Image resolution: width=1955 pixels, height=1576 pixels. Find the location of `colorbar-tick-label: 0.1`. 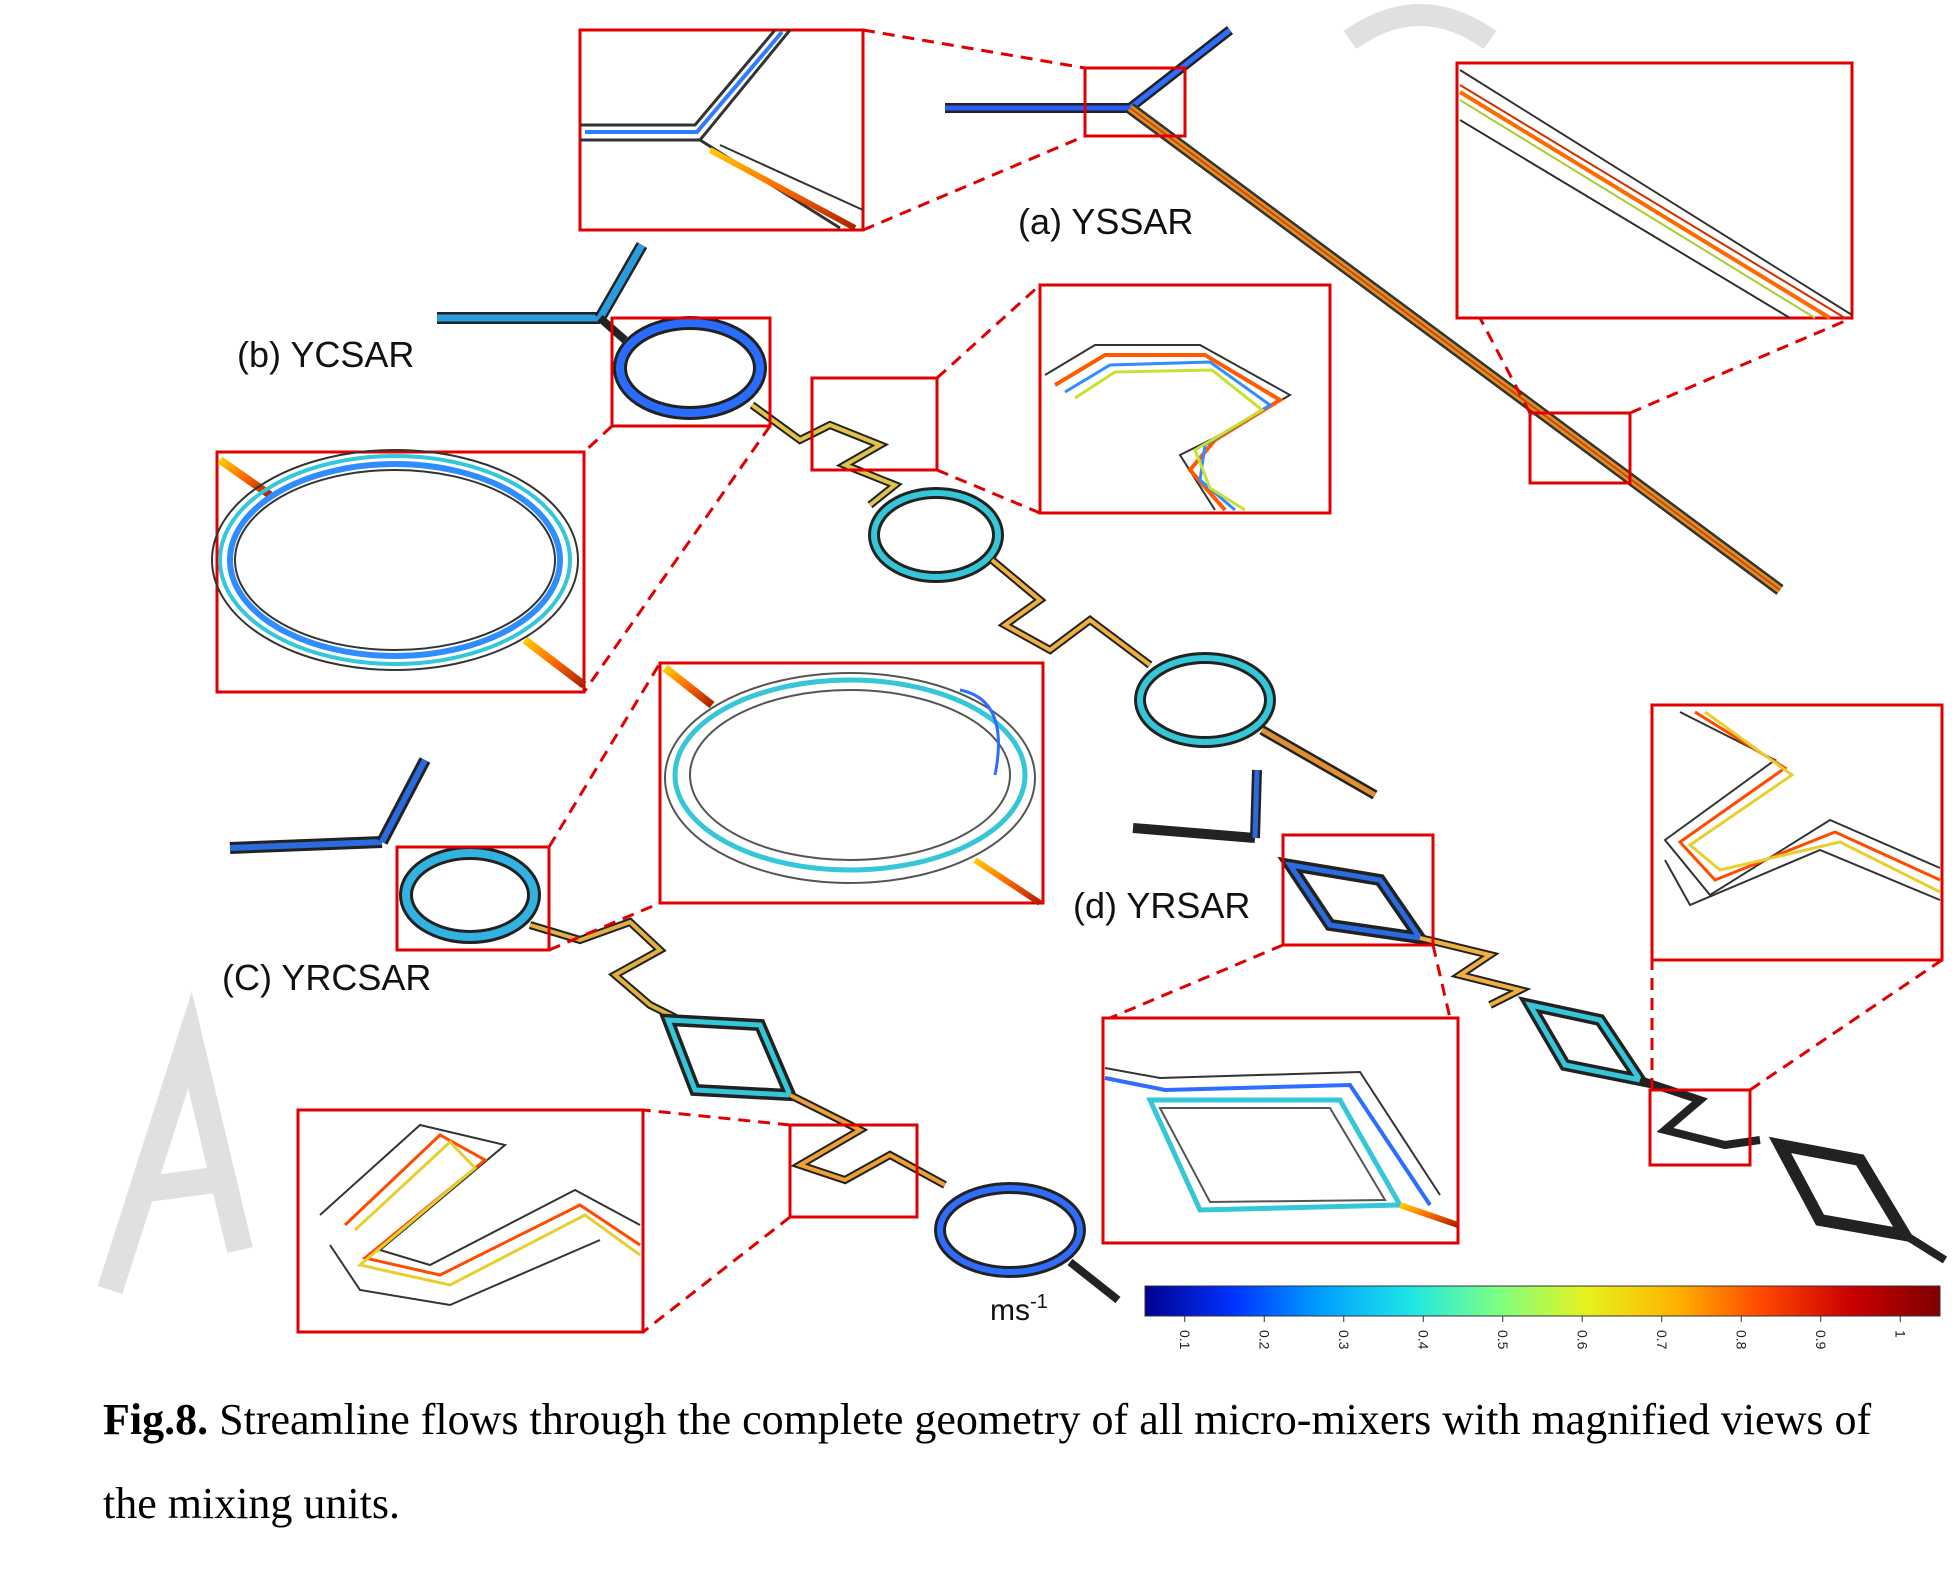

colorbar-tick-label: 0.1 is located at coordinates (1185, 1340).